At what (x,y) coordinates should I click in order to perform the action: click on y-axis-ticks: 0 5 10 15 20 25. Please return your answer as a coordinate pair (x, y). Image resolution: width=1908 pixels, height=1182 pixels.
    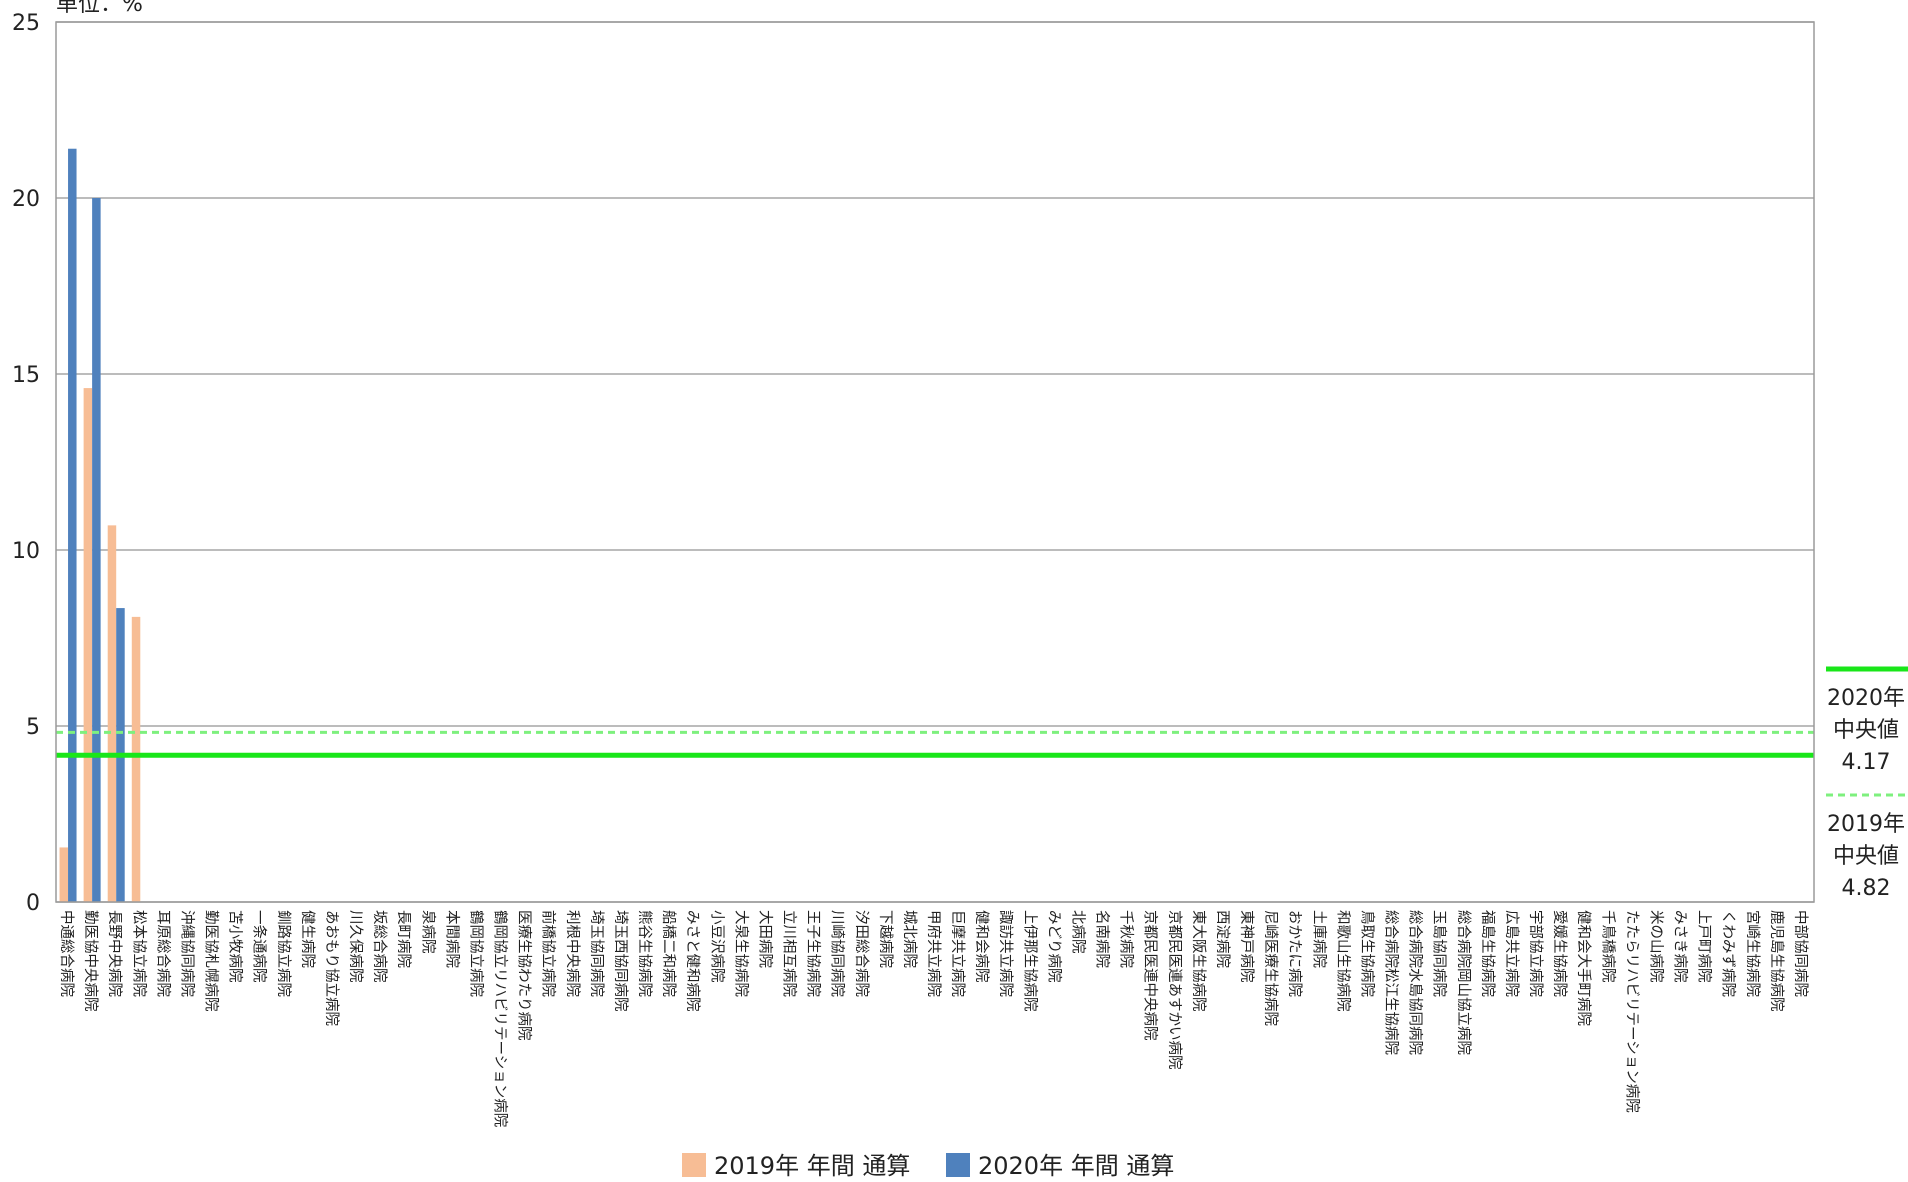
    Looking at the image, I should click on (26, 463).